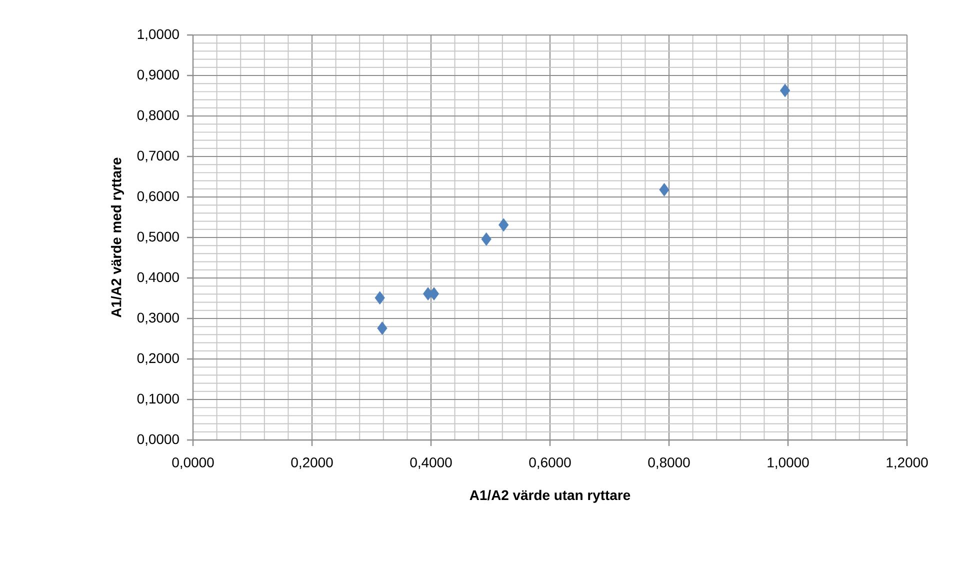 The image size is (956, 579). What do you see at coordinates (907, 463) in the screenshot?
I see `x-tick-label: 1,2000` at bounding box center [907, 463].